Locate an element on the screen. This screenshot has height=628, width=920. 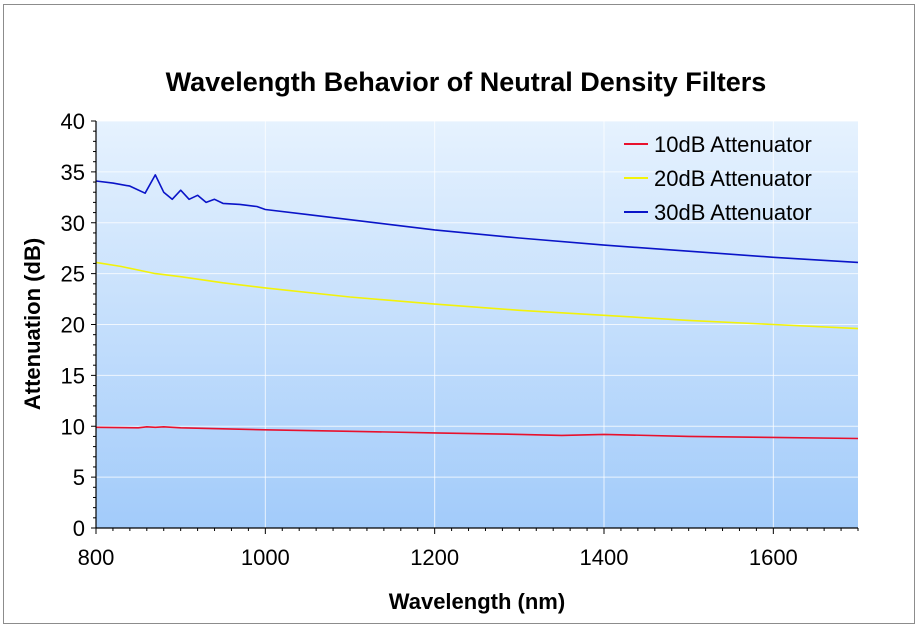
y-tick-label: 35 is located at coordinates (73, 172).